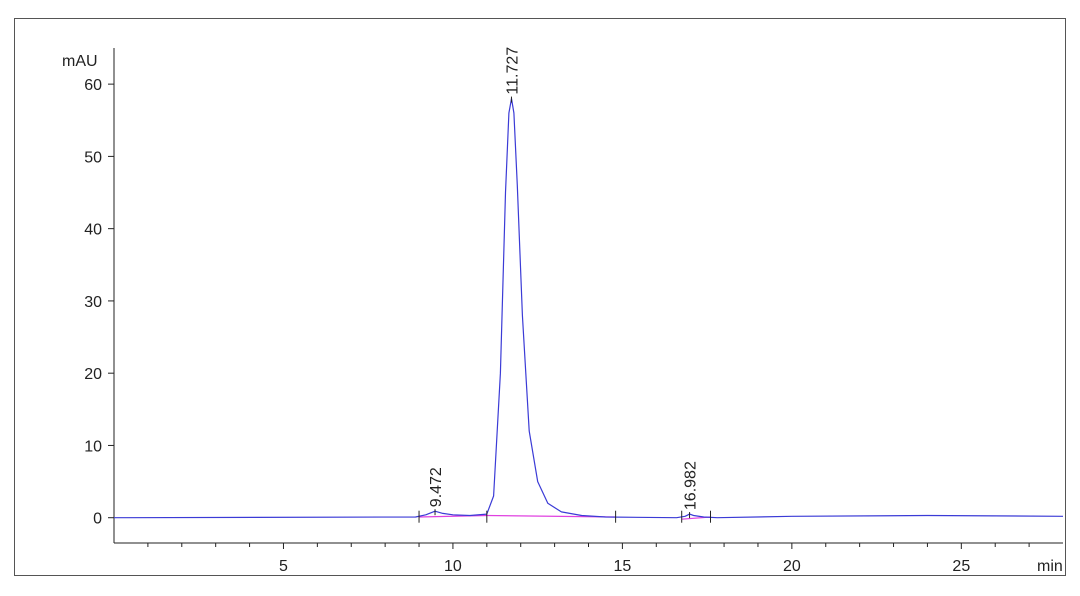 The image size is (1080, 596). What do you see at coordinates (93, 302) in the screenshot?
I see `y-tick-label: 30` at bounding box center [93, 302].